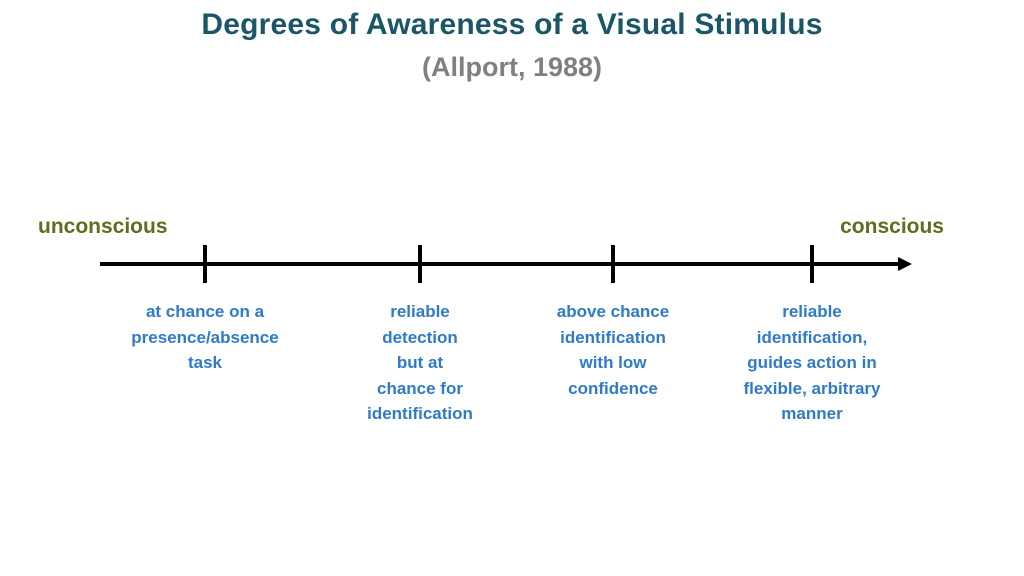 This screenshot has height=576, width=1024. What do you see at coordinates (613, 337) in the screenshot?
I see `stage-3-line-2: identification` at bounding box center [613, 337].